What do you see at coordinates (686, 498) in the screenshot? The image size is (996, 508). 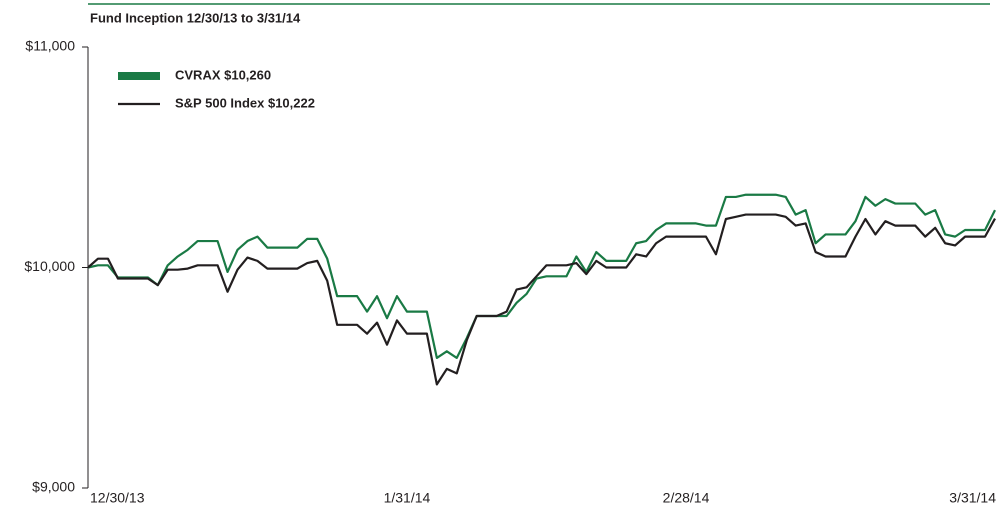 I see `x-tick-label: 2/28/14` at bounding box center [686, 498].